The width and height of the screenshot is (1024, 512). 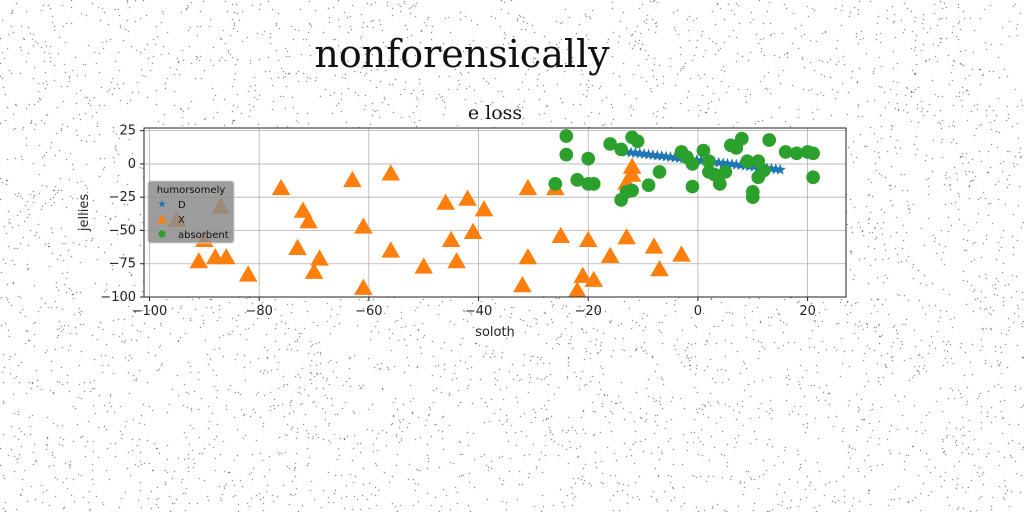 I want to click on x-tick-label: −20, so click(x=588, y=311).